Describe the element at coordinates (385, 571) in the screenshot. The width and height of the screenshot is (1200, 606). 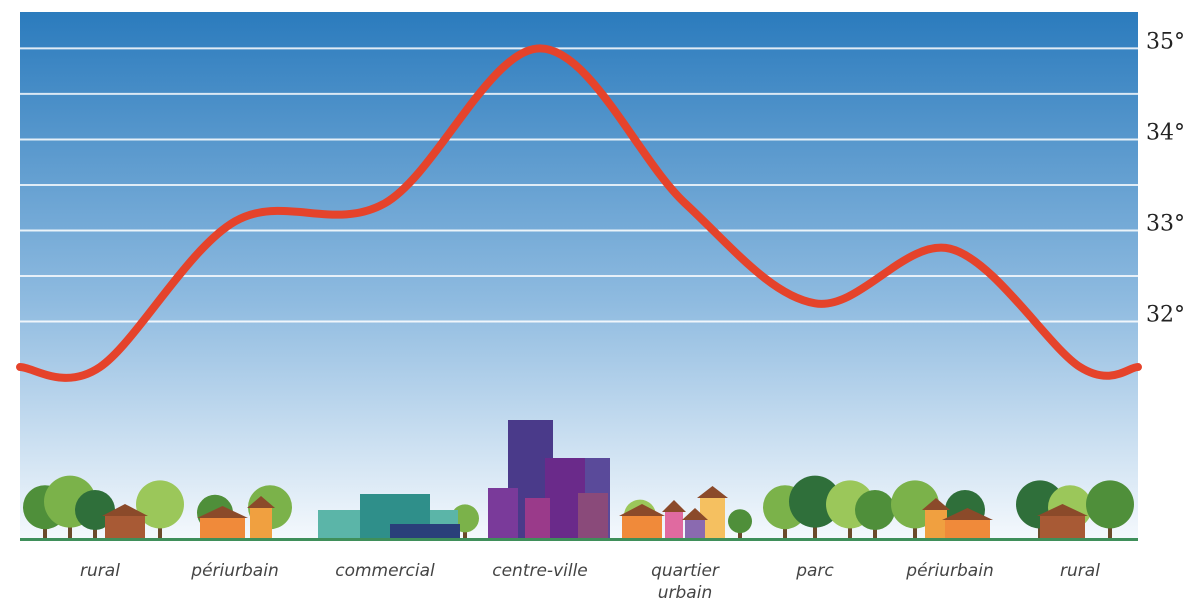
I see `x-tick-label: commercial` at that location.